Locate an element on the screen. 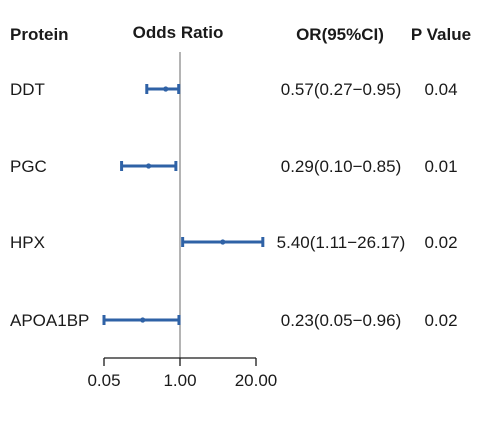 The height and width of the screenshot is (425, 503). p-value-header: P Value is located at coordinates (441, 34).